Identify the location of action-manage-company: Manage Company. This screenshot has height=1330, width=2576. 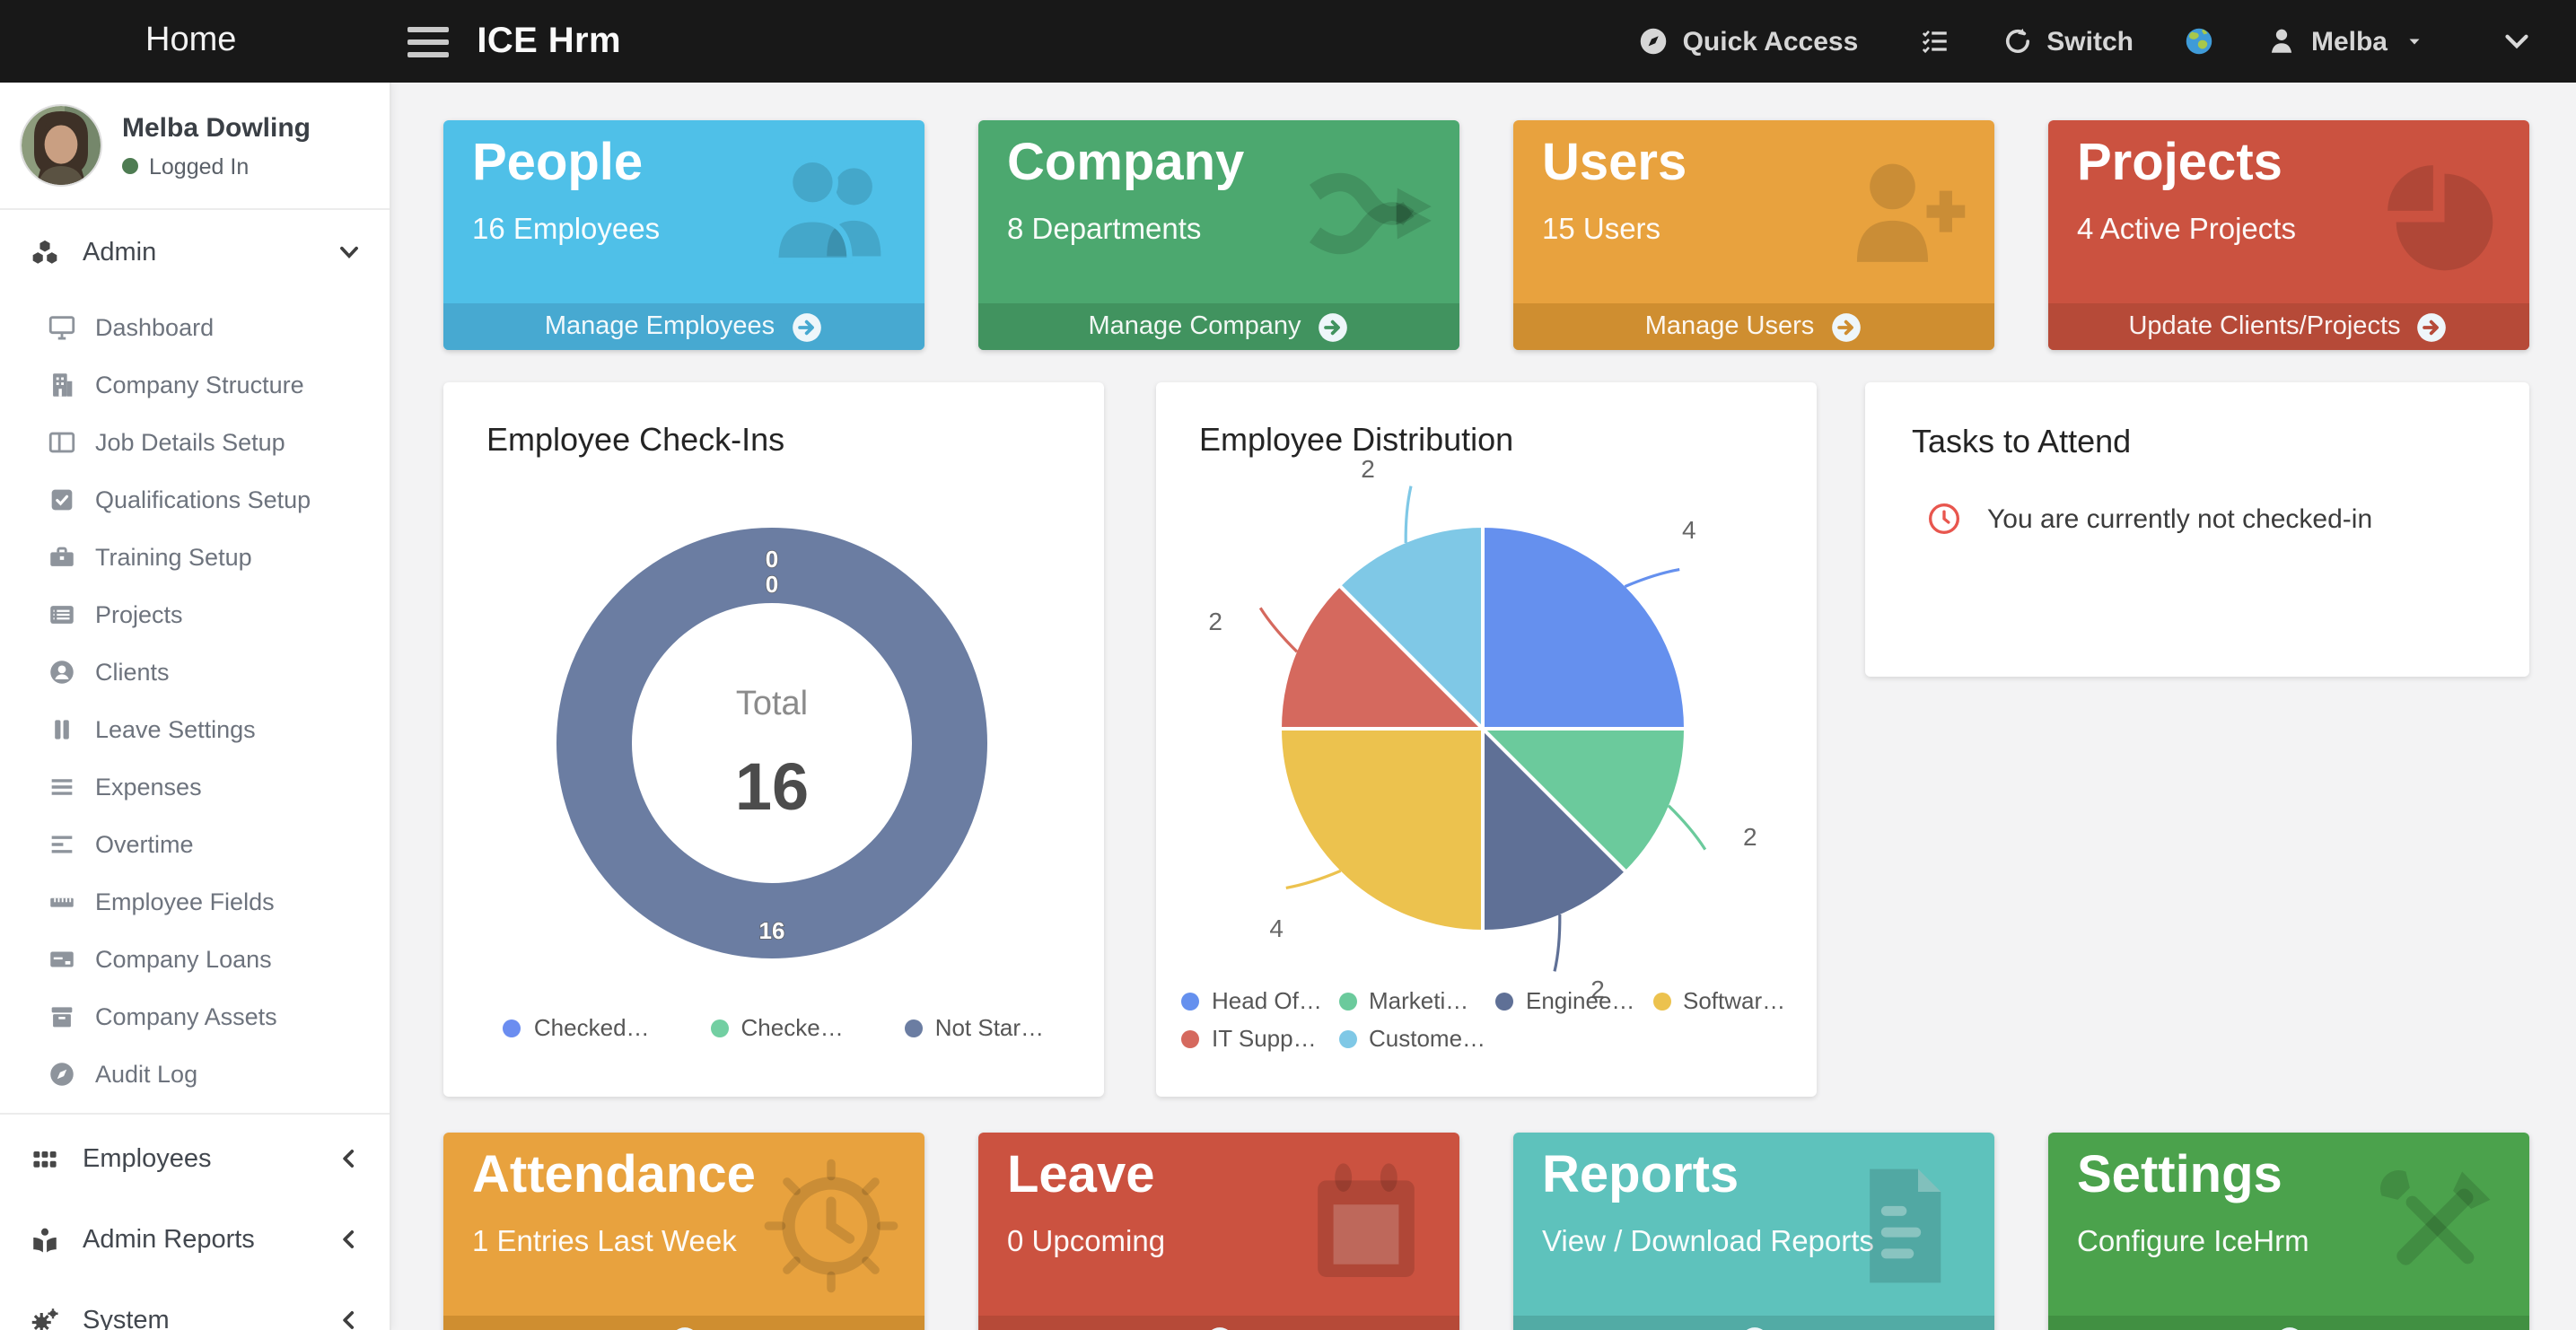
(1218, 327).